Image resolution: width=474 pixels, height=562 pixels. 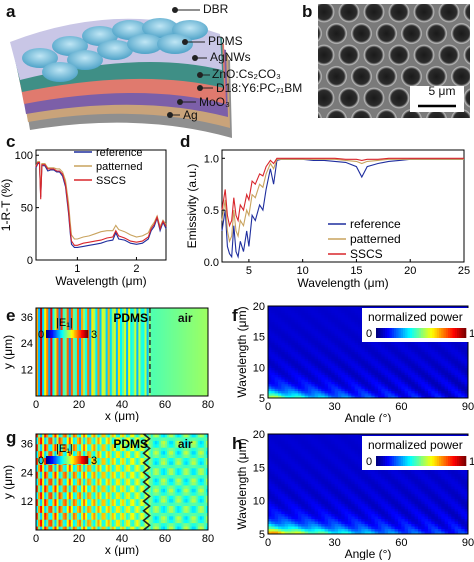 I want to click on y-tick-label: 1.0, so click(x=211, y=159).